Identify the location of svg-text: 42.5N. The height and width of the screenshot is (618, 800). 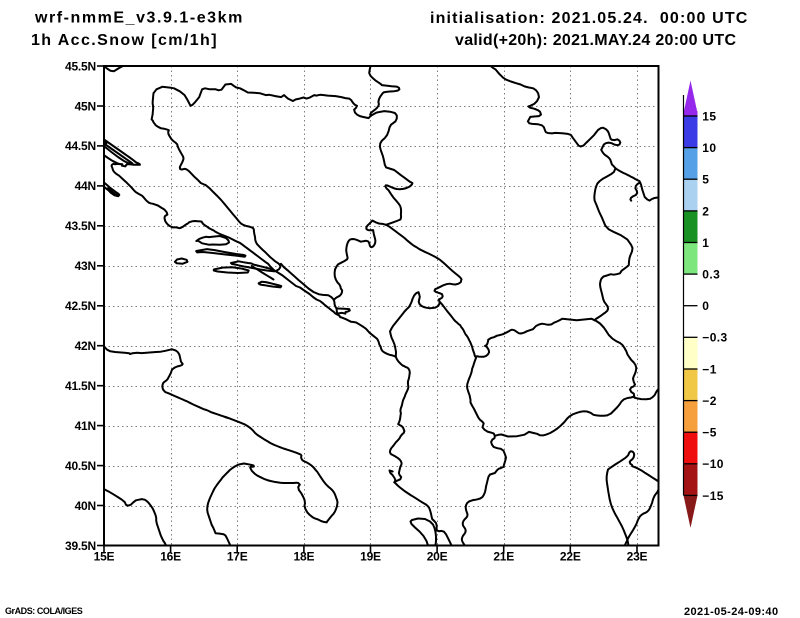
(80, 306).